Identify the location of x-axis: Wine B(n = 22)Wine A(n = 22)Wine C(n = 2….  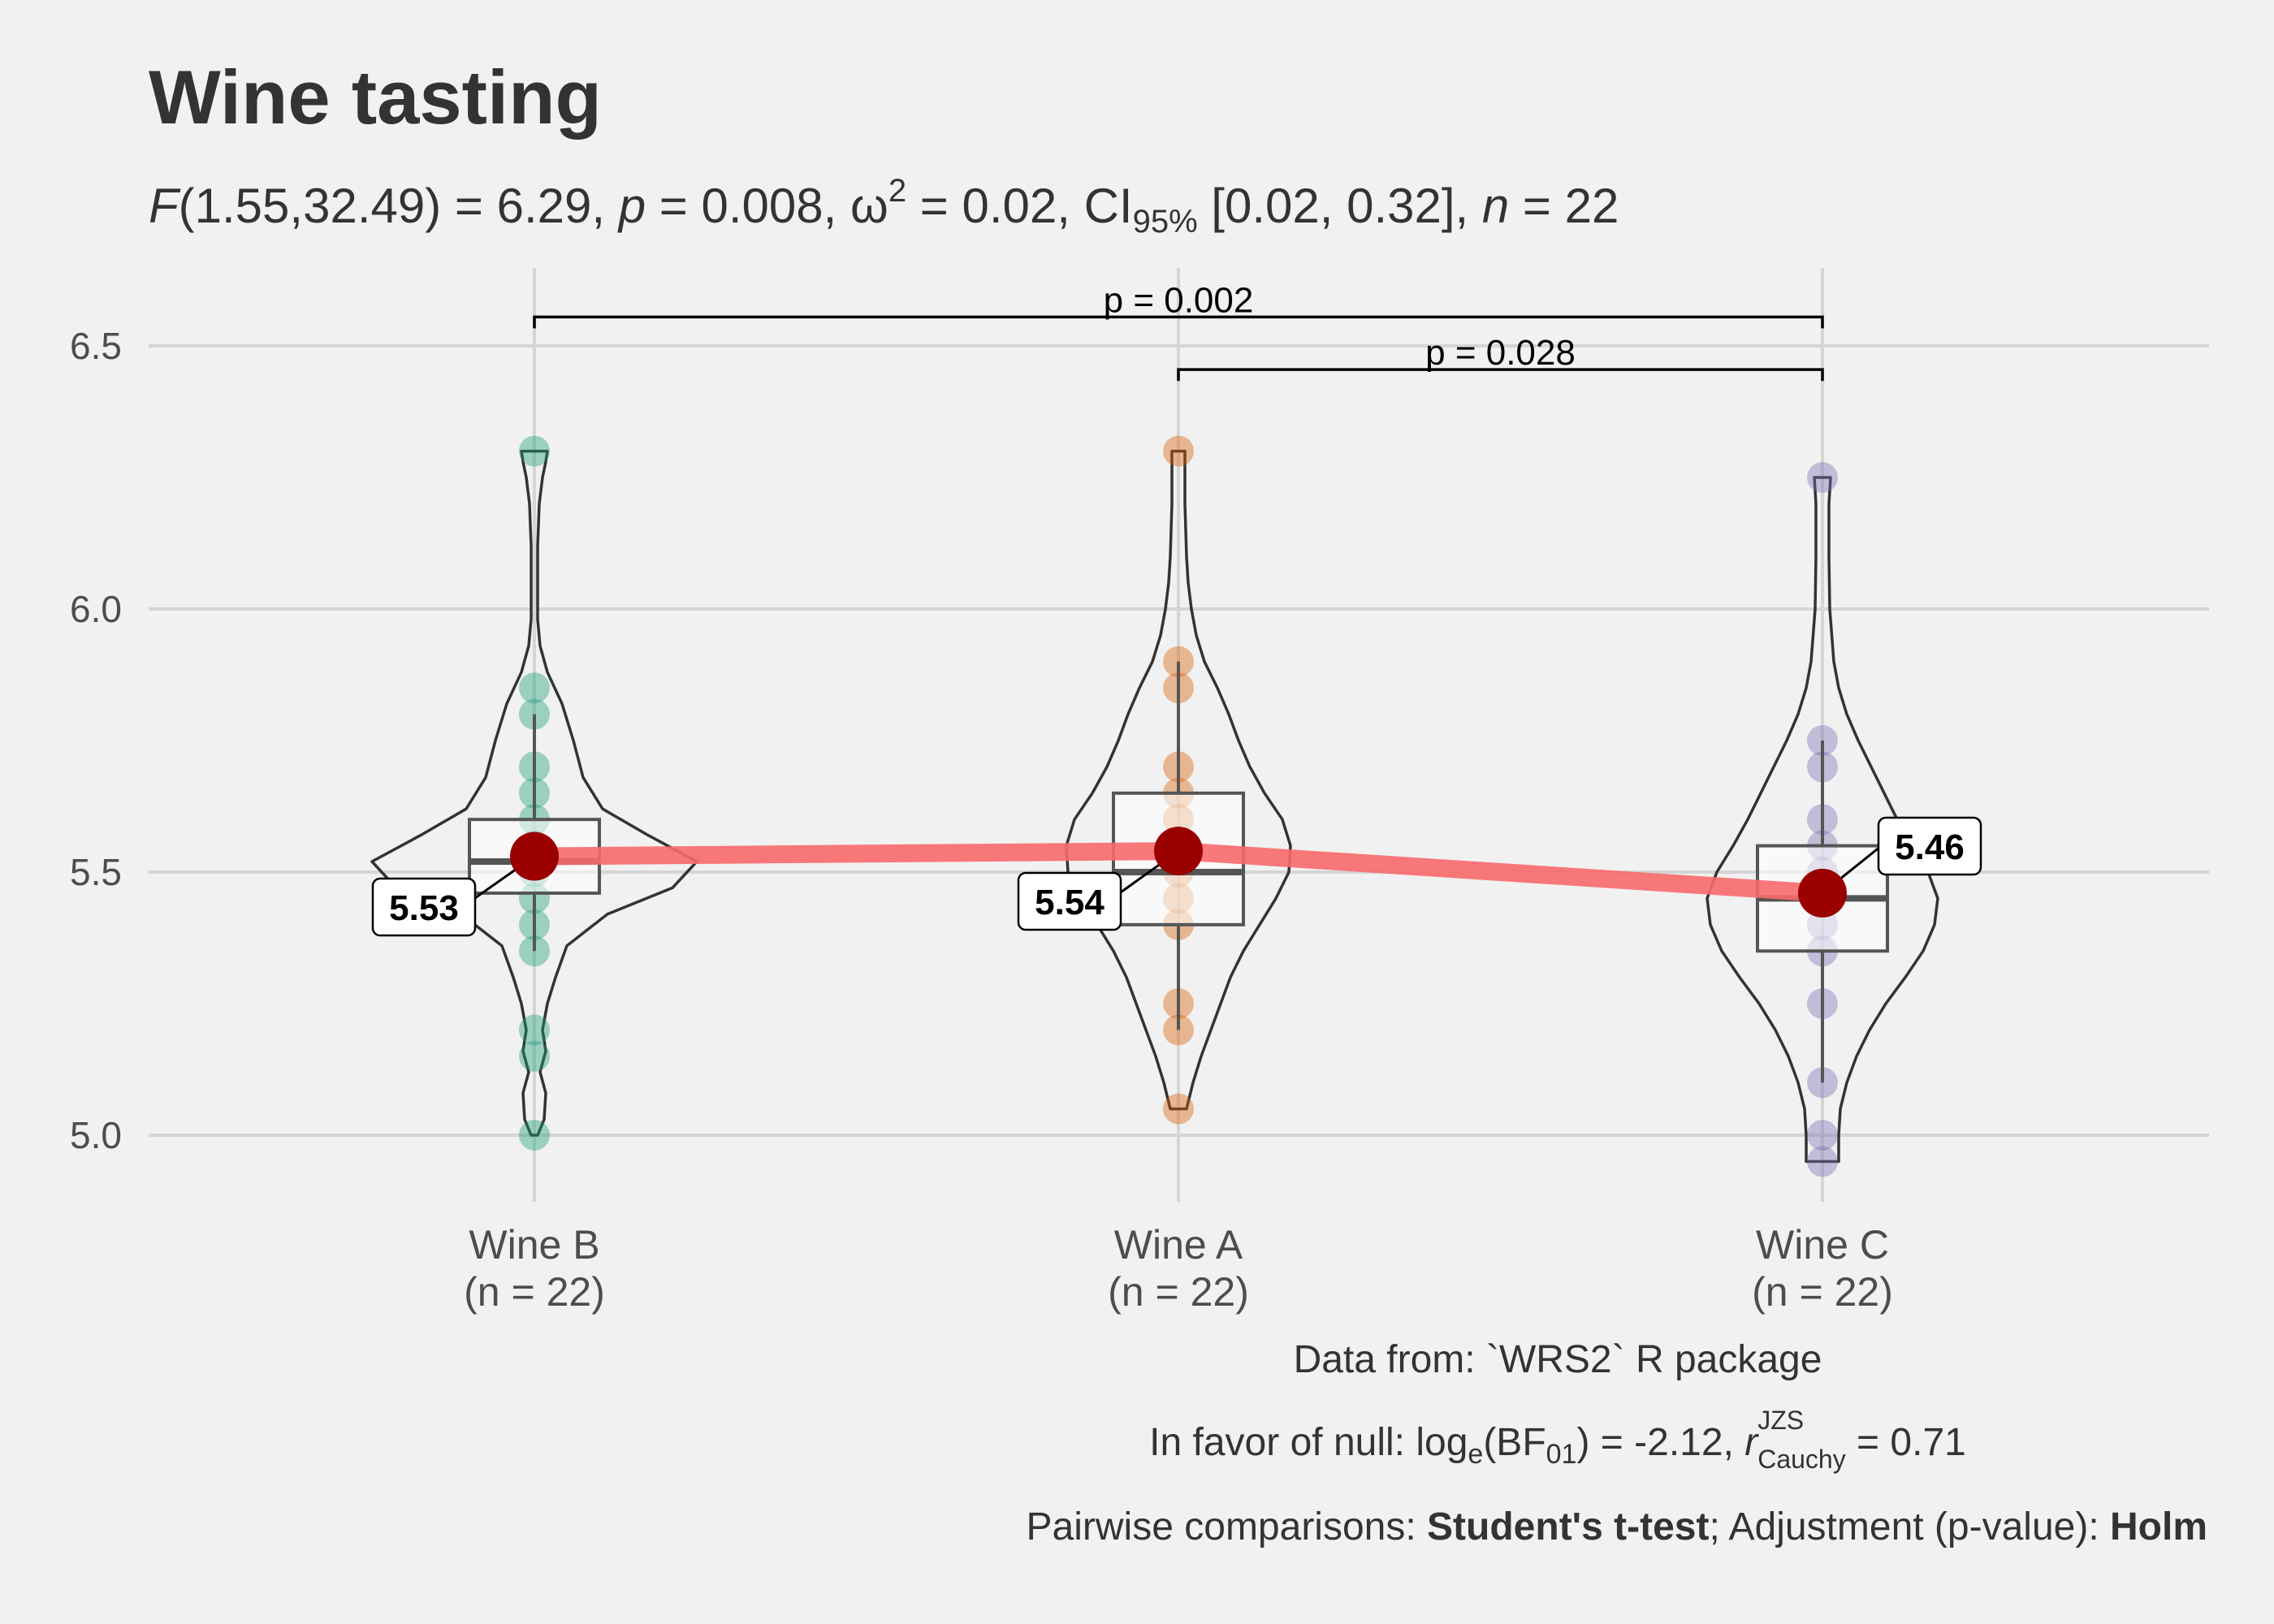
(1179, 1268).